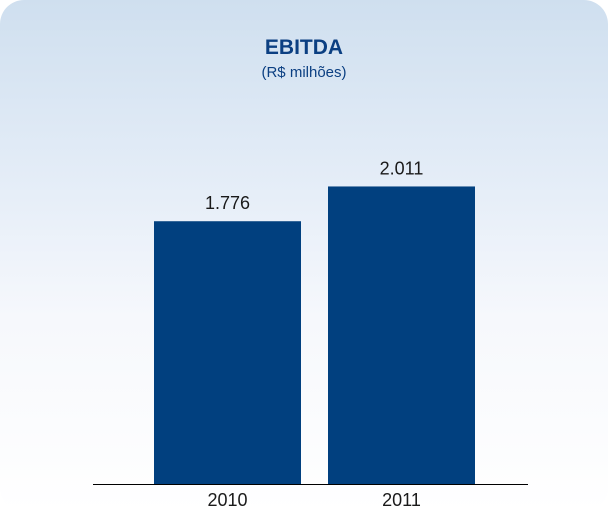  Describe the element at coordinates (401, 500) in the screenshot. I see `tick-label-2011: 2011` at that location.